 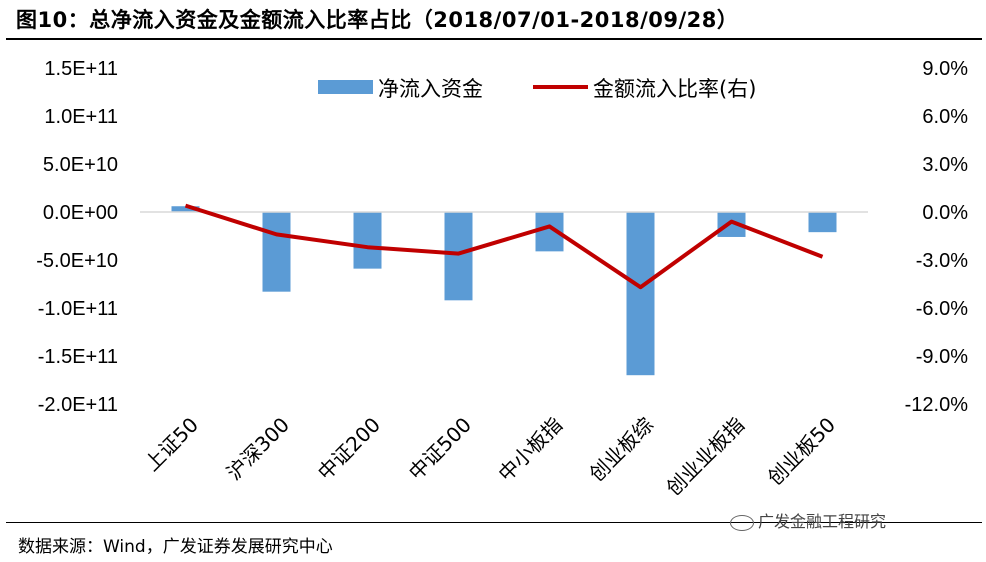 I want to click on right-tick-label: 0.0%, so click(x=945, y=213).